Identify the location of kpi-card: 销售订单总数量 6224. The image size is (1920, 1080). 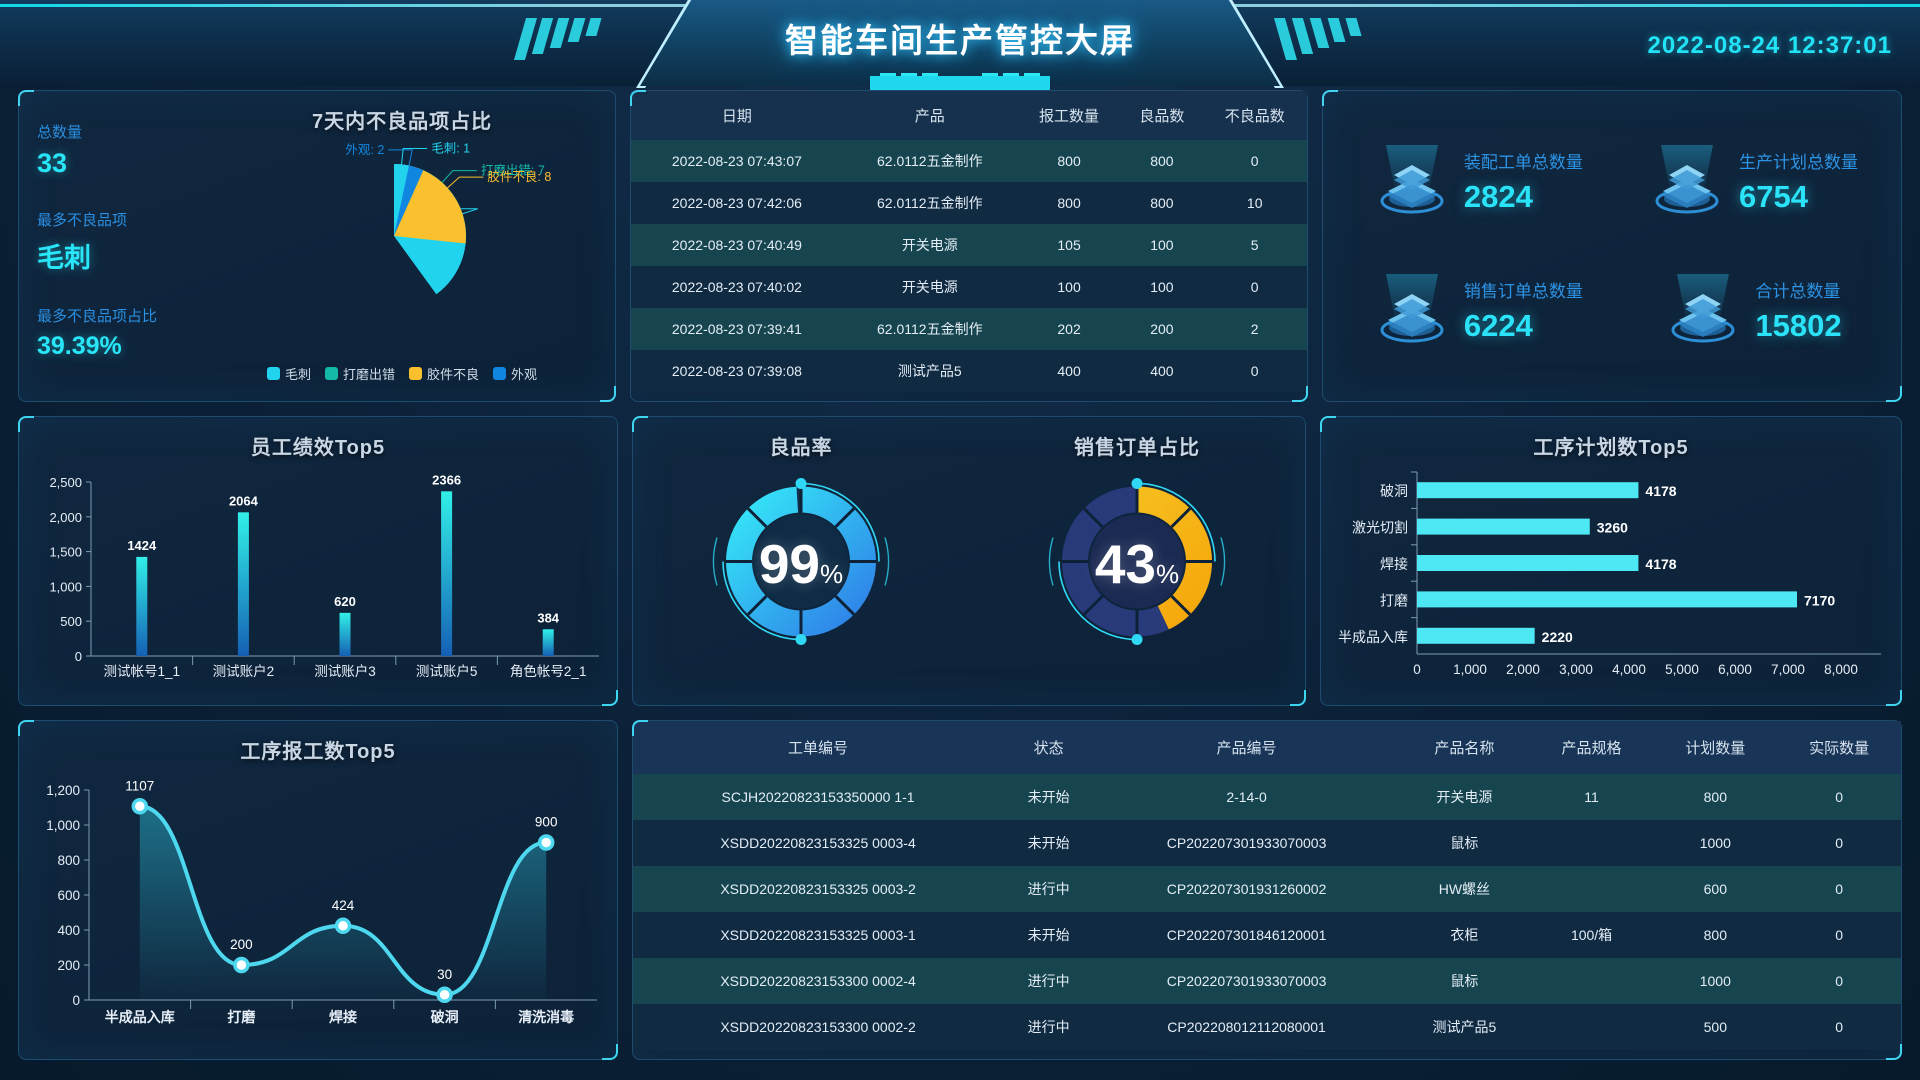
(1474, 310).